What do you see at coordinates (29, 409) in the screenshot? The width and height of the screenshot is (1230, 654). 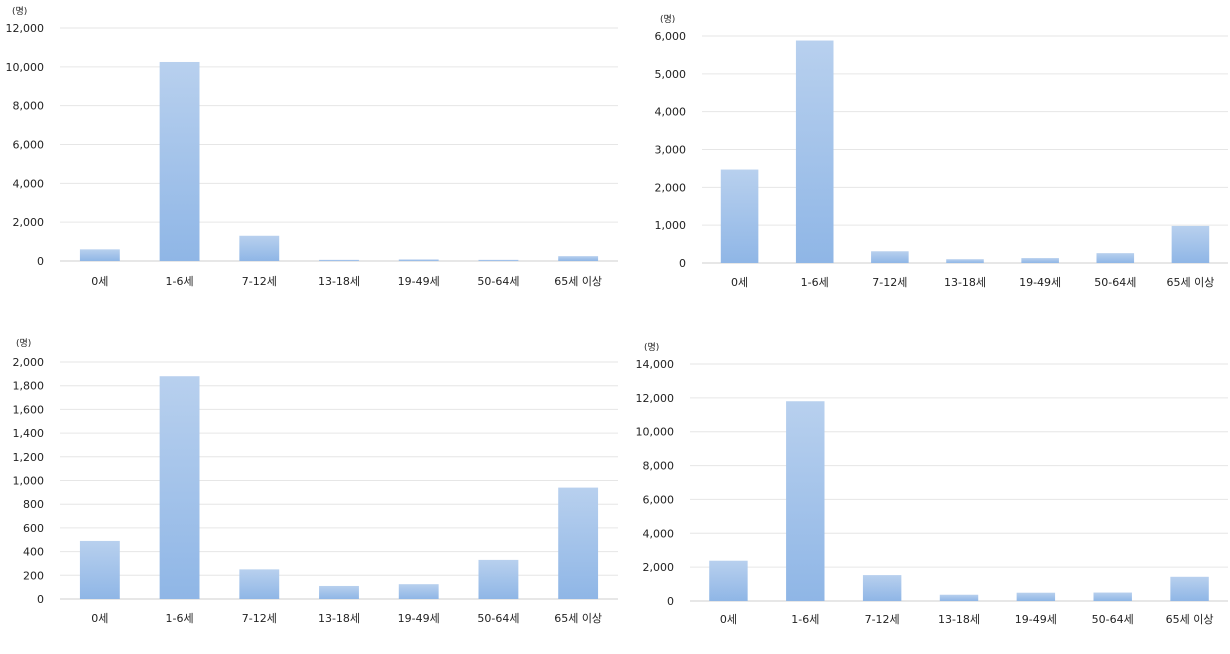 I see `y-tick-label: 1,600` at bounding box center [29, 409].